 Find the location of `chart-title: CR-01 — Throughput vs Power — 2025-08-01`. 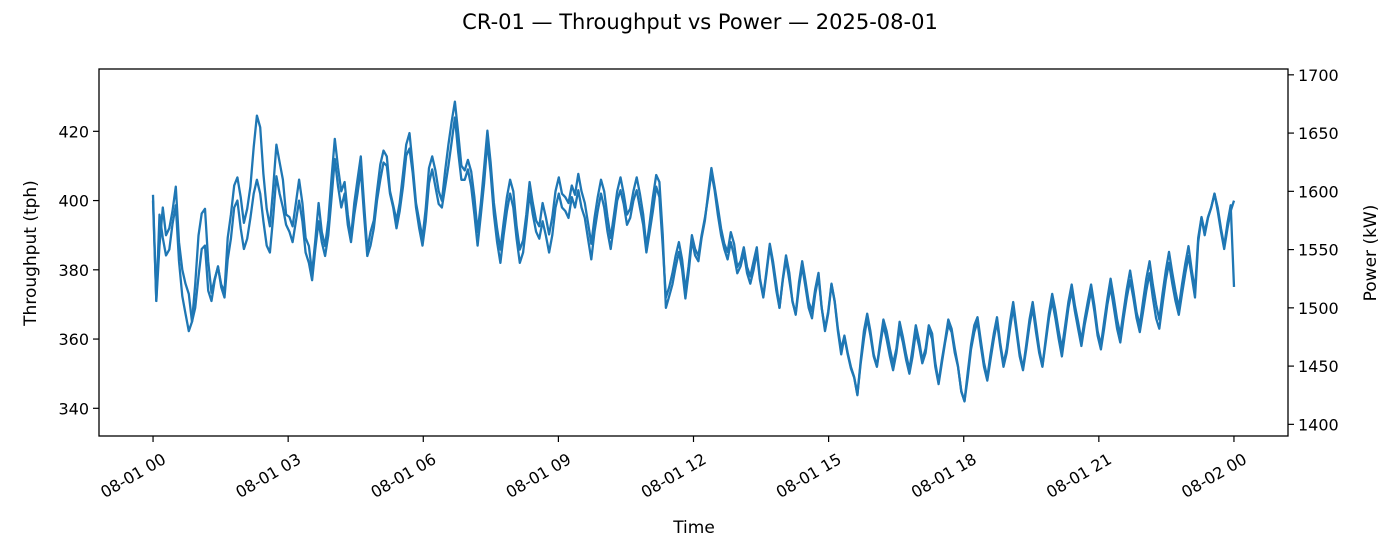

chart-title: CR-01 — Throughput vs Power — 2025-08-01 is located at coordinates (700, 22).